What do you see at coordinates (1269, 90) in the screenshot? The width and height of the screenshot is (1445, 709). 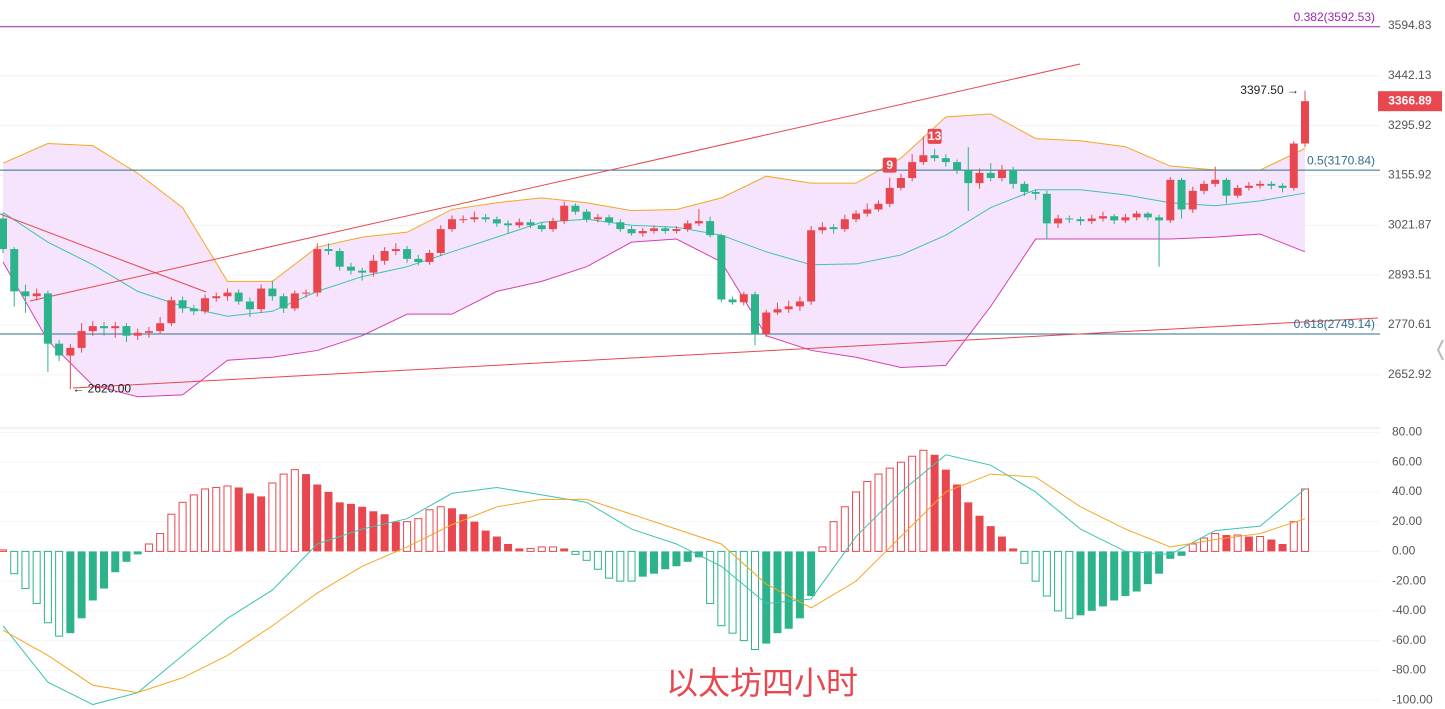 I see `extreme-label: 3397.50 →` at bounding box center [1269, 90].